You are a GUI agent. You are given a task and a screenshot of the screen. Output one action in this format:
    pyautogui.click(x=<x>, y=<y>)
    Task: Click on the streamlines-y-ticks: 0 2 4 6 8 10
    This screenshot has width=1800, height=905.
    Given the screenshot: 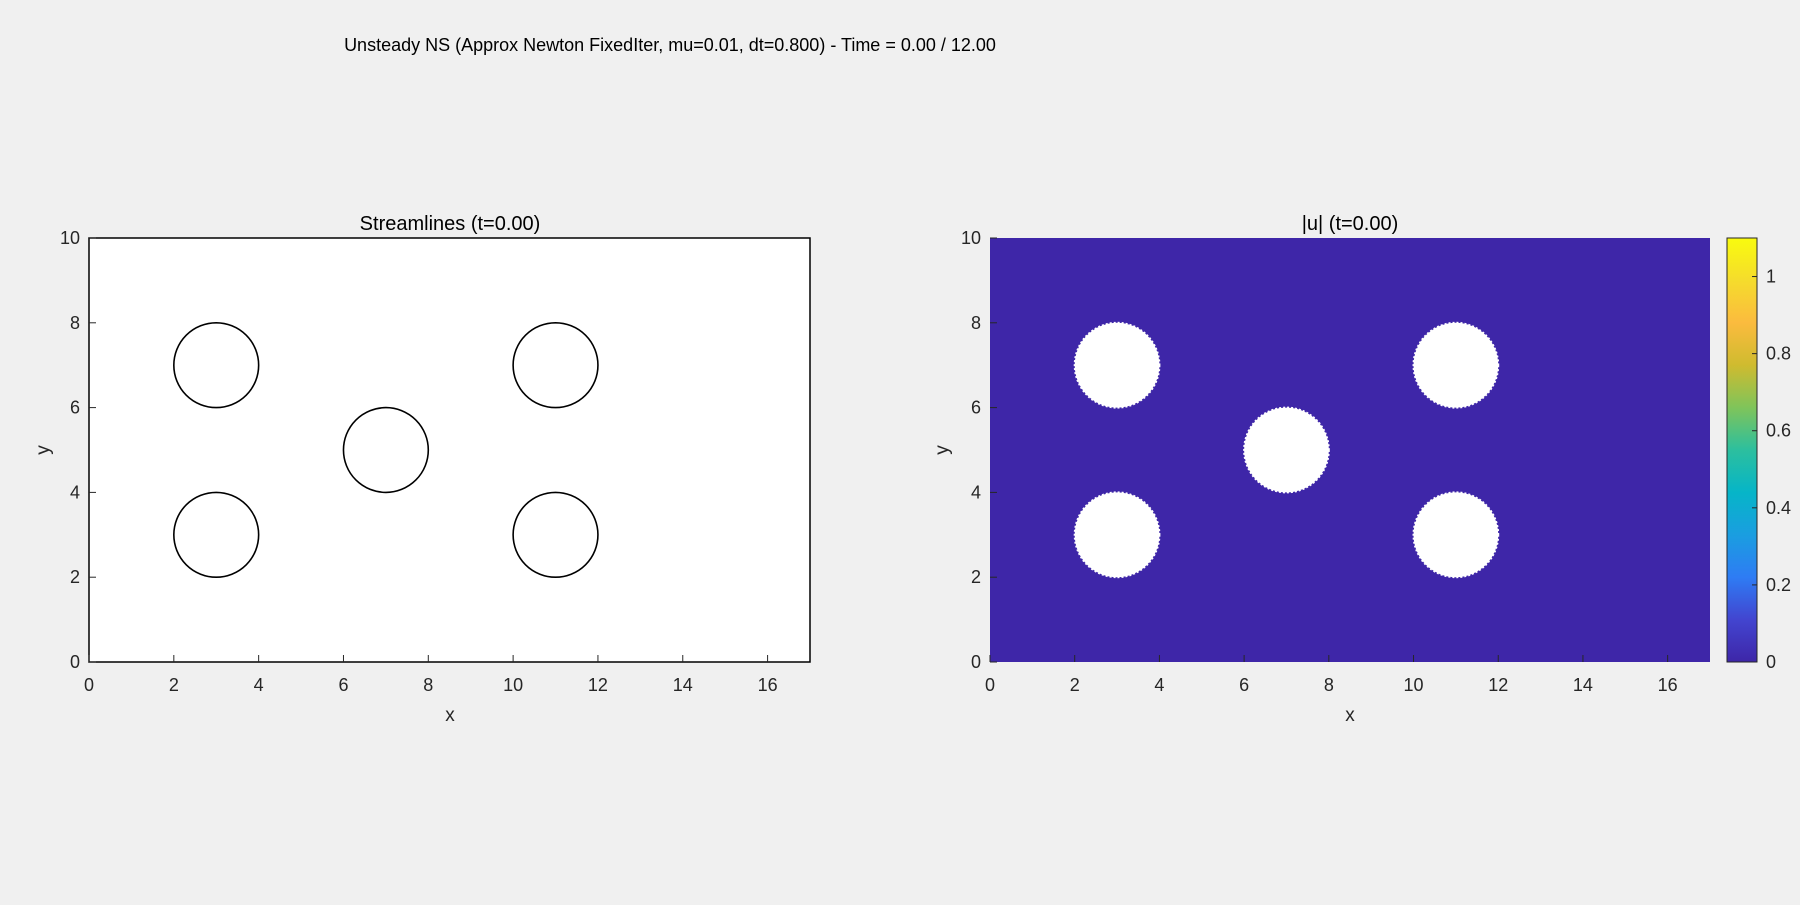 What is the action you would take?
    pyautogui.click(x=78, y=450)
    